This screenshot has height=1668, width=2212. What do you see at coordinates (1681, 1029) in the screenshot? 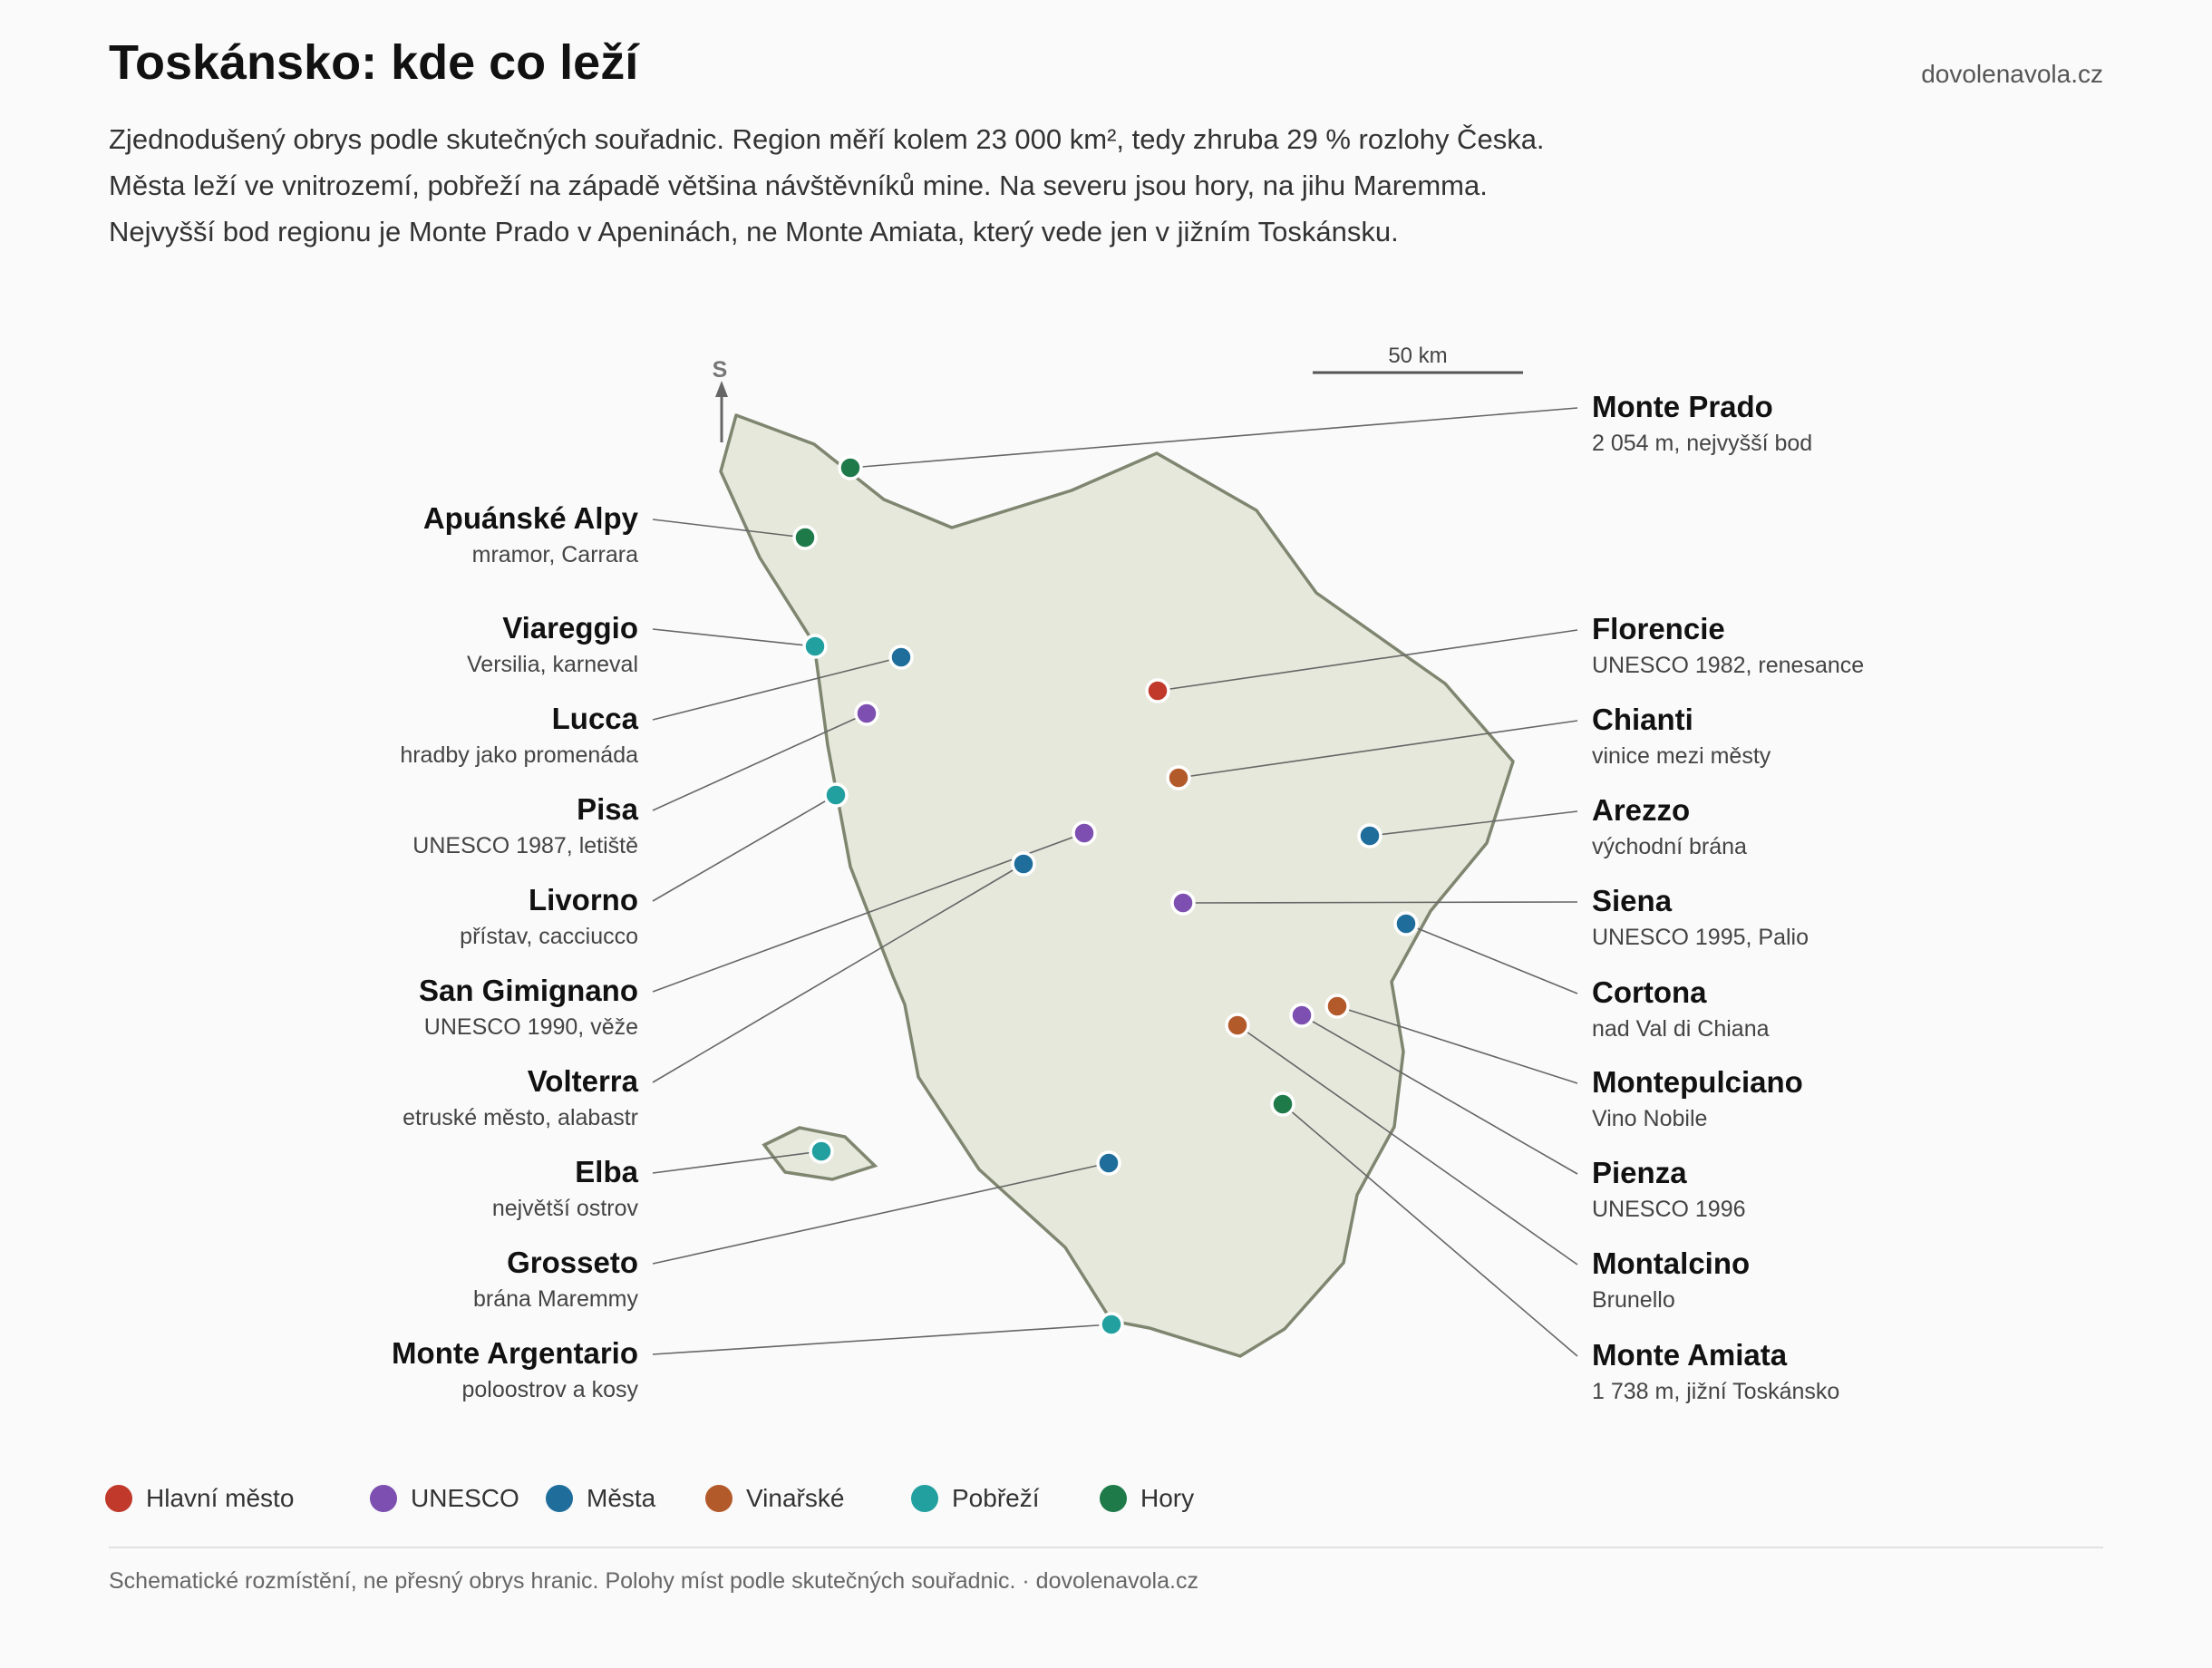
I see `place-note-cortona: nad Val di Chiana` at bounding box center [1681, 1029].